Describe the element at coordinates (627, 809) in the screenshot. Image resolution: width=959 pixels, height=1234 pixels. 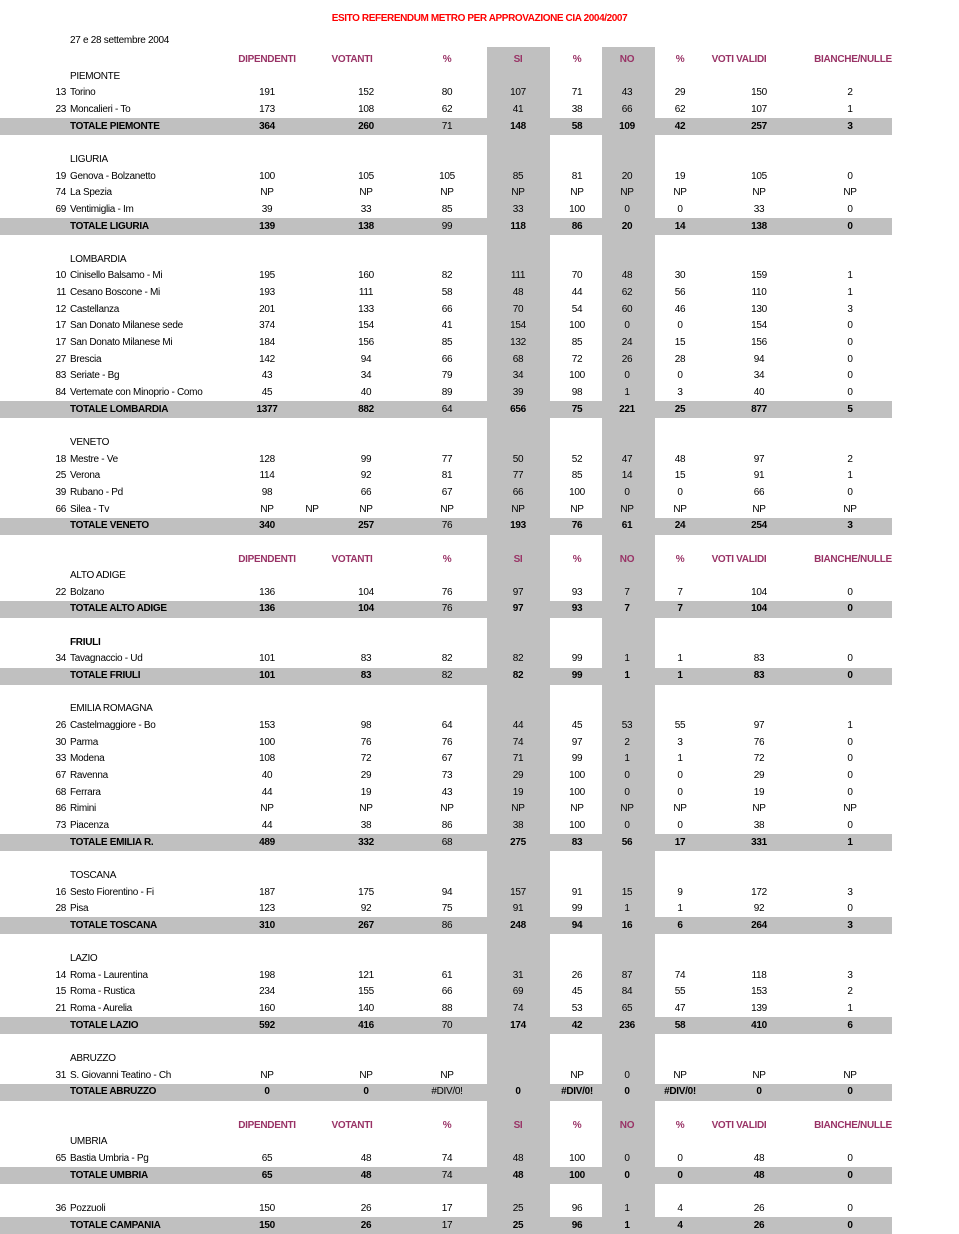
I see `cell-no: NP` at that location.